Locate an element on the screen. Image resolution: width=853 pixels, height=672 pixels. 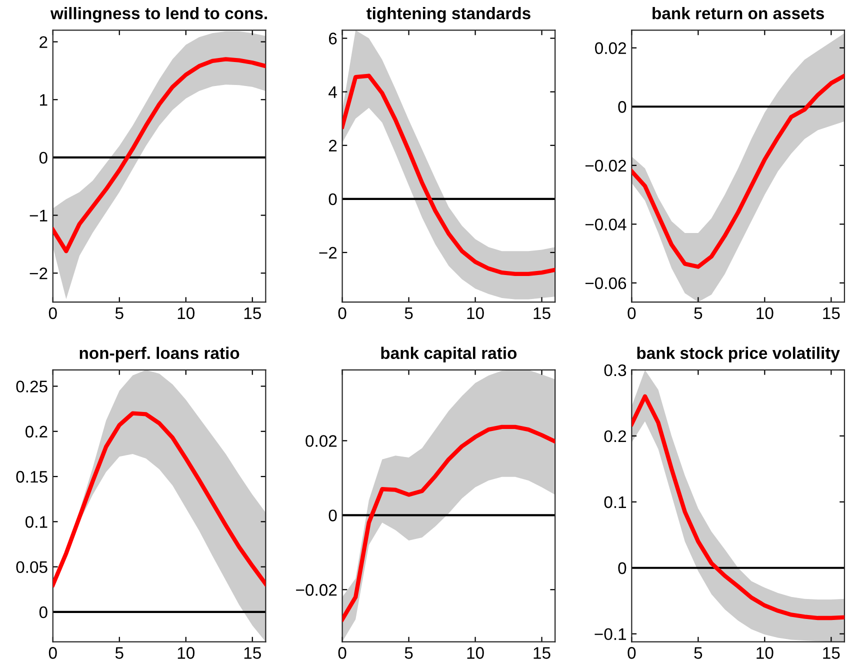
y-tick-label: 0.25 is located at coordinates (32, 386).